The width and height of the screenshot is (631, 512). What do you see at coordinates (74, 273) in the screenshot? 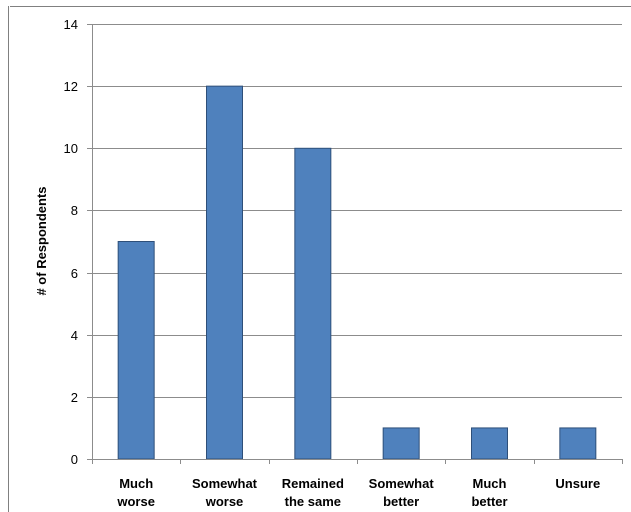
I see `y-tick-label: 6` at bounding box center [74, 273].